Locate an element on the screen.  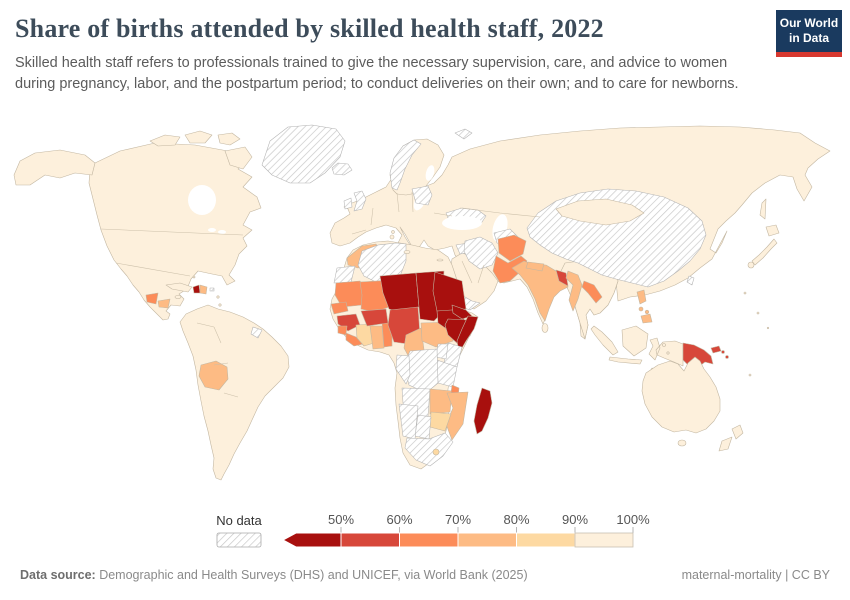
legend-label-50: 50% is located at coordinates (341, 519).